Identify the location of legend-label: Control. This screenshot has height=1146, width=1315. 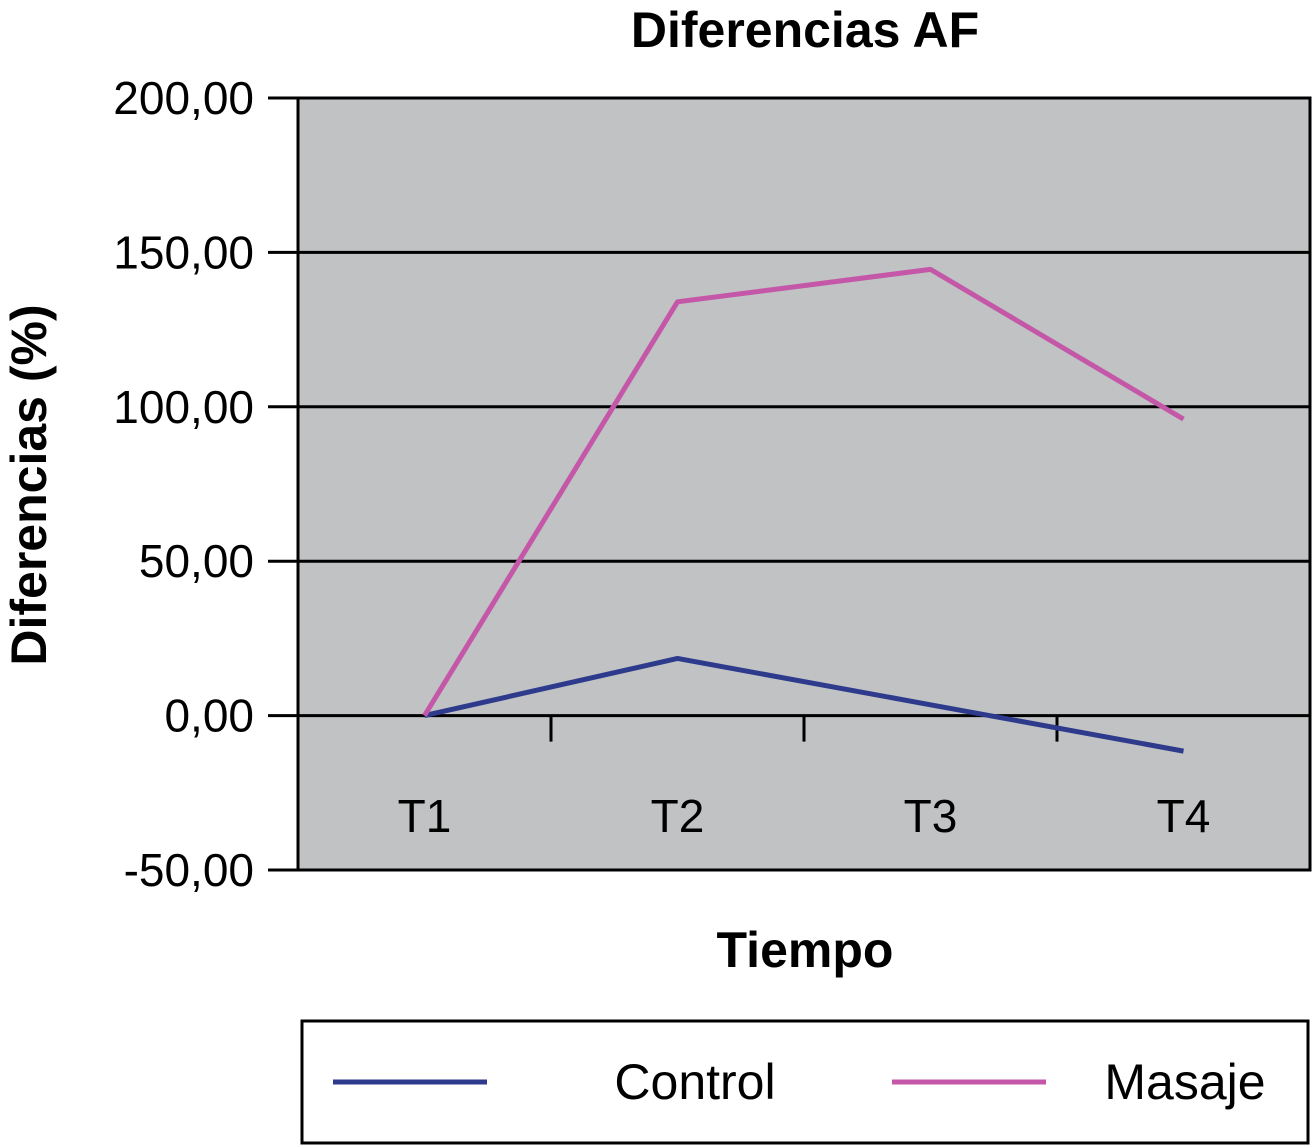
(694, 1082).